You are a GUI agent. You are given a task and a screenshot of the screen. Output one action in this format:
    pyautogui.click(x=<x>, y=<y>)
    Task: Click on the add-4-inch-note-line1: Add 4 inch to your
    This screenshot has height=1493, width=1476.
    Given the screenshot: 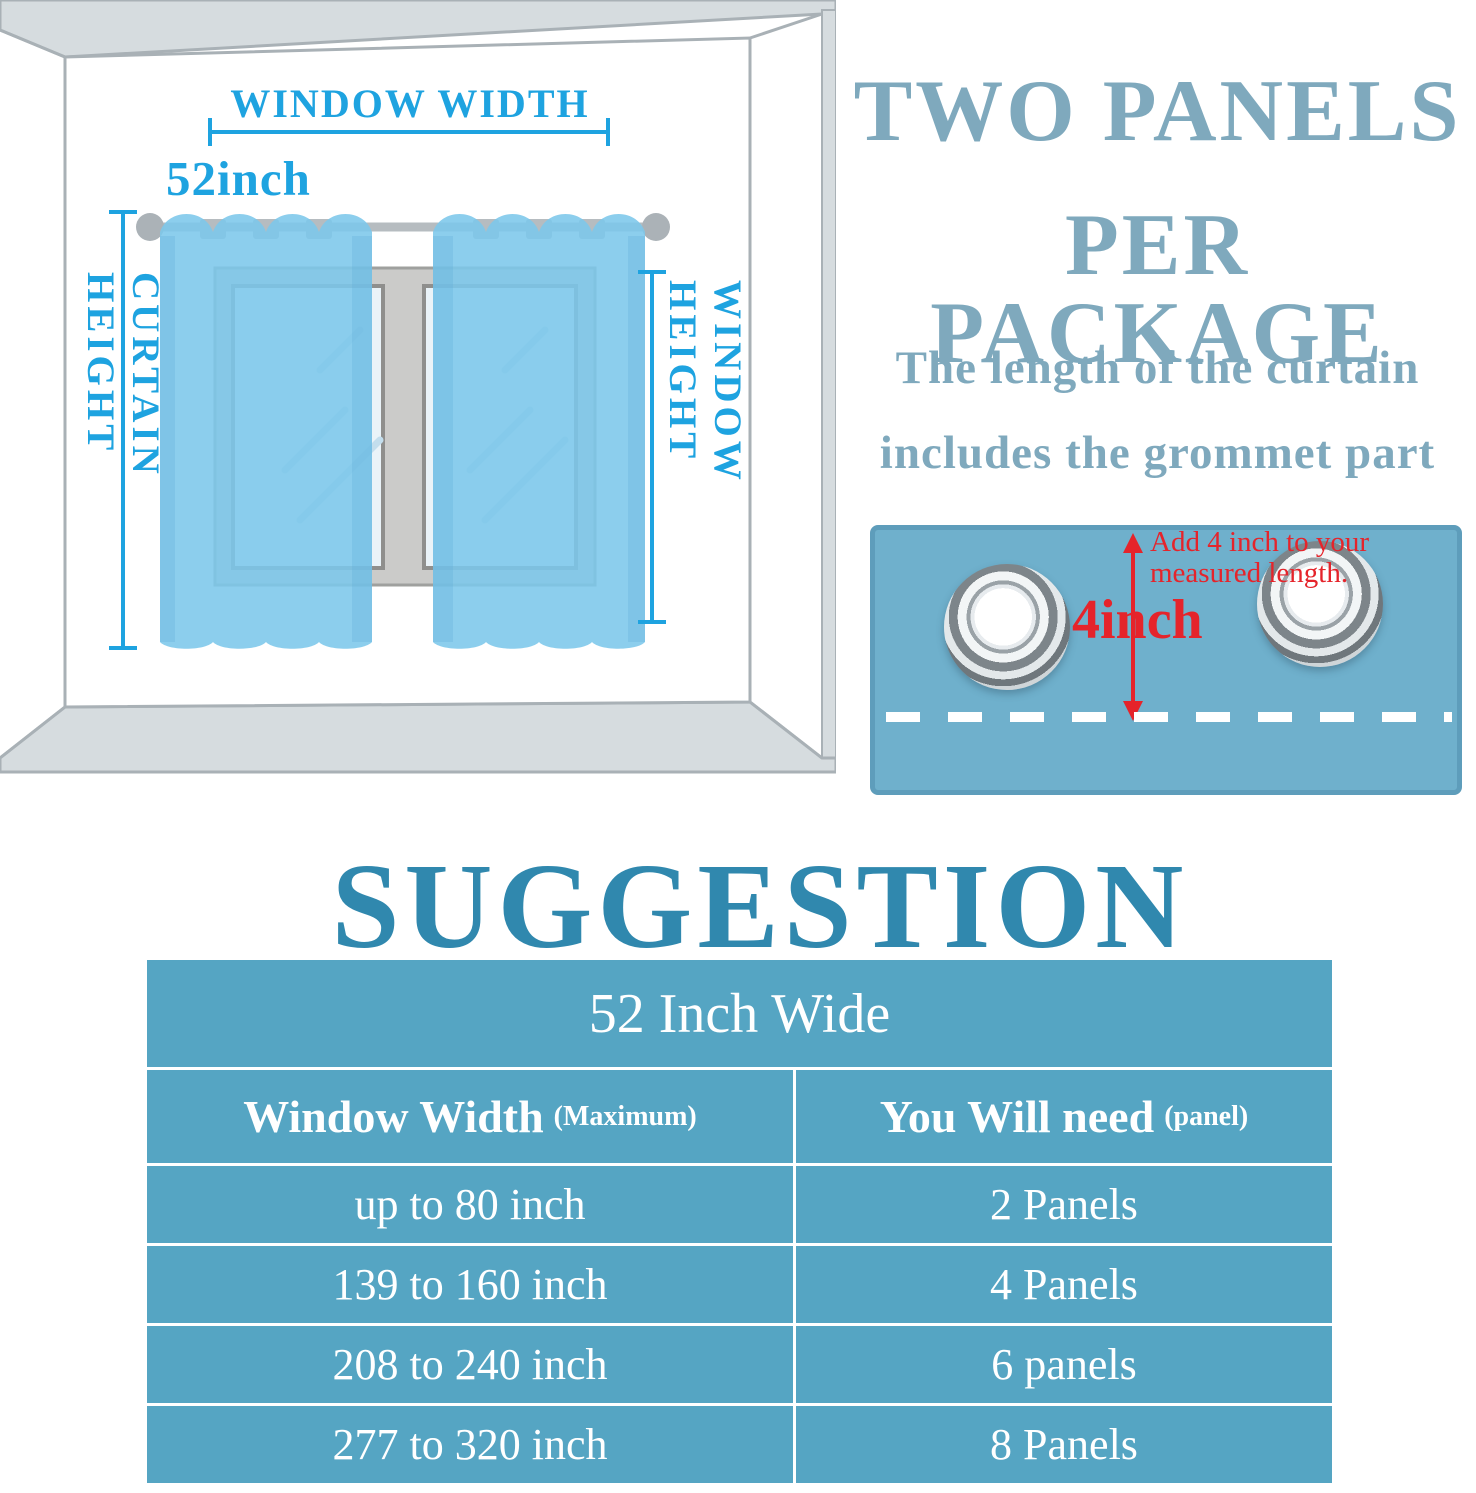 What is the action you would take?
    pyautogui.click(x=1260, y=542)
    